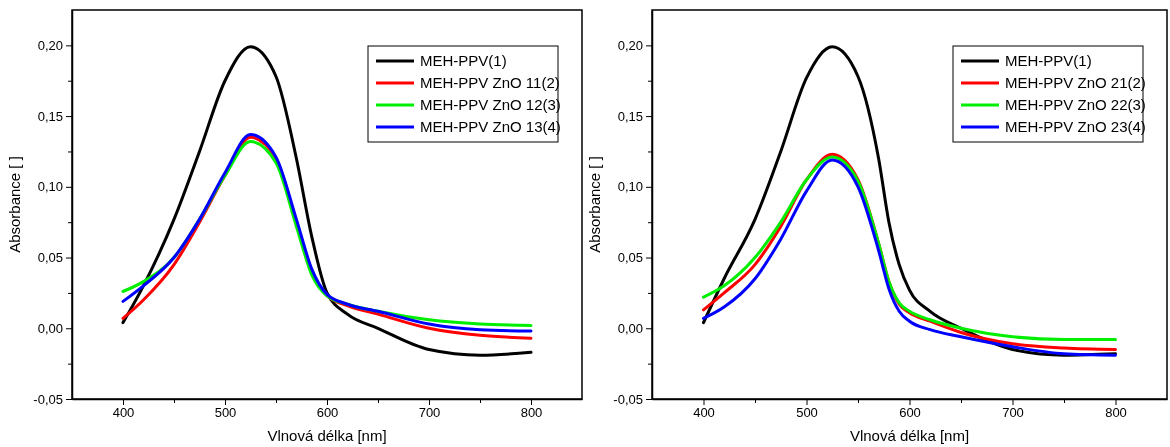 Image resolution: width=1170 pixels, height=447 pixels. I want to click on legend-label: MEH-PPV ZnO 13(4), so click(490, 126).